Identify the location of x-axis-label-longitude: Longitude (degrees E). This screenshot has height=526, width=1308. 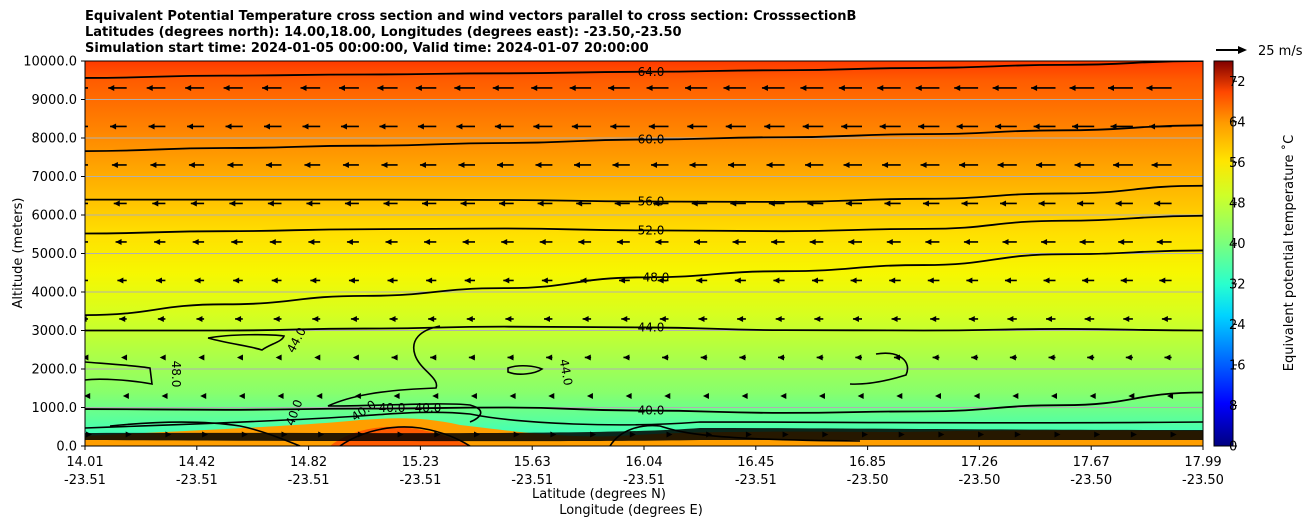
(631, 510).